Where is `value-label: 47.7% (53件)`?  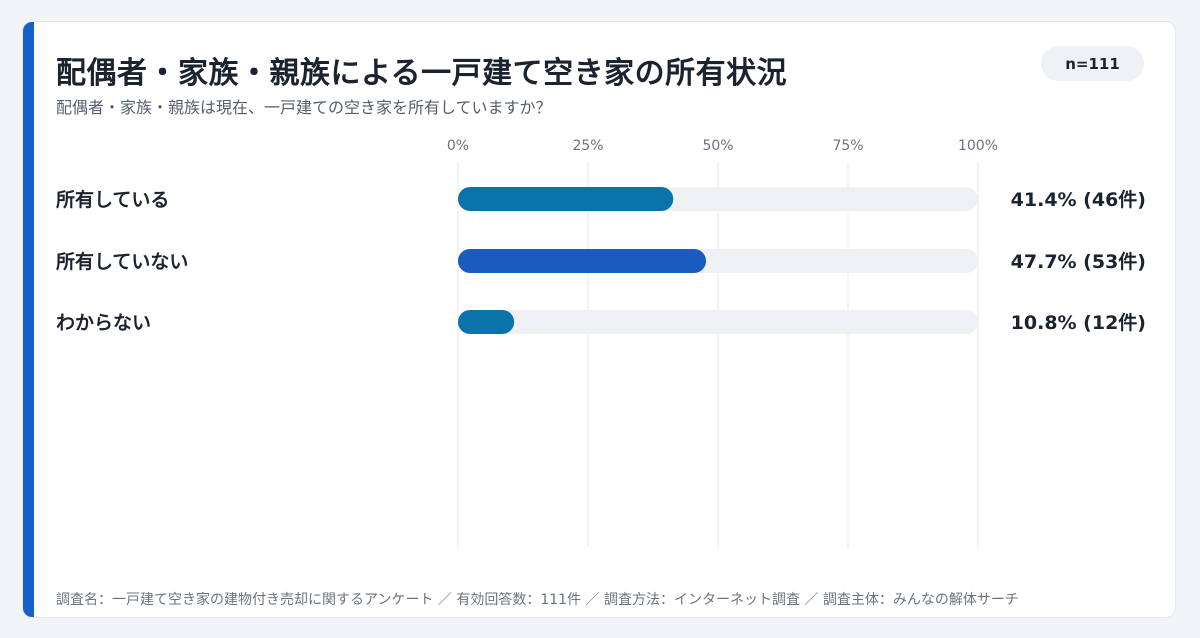 value-label: 47.7% (53件) is located at coordinates (1078, 261).